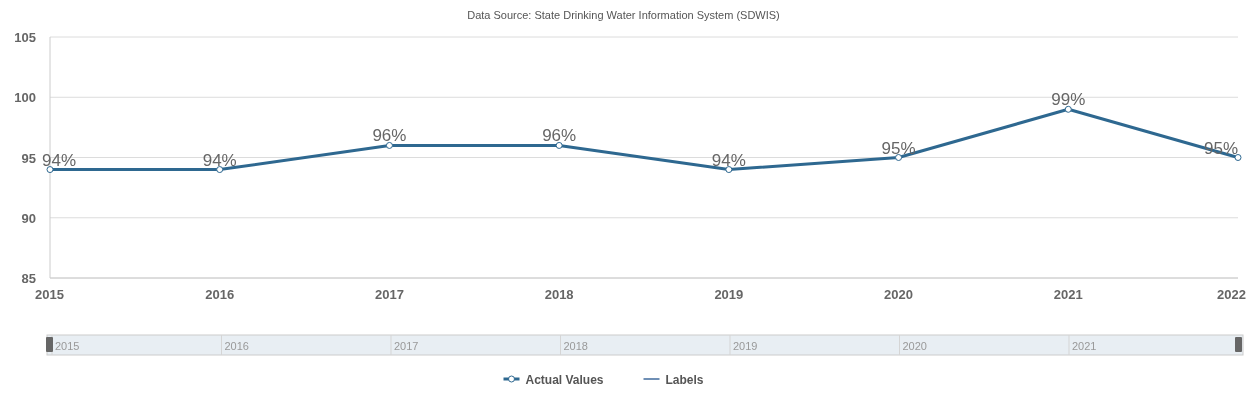 This screenshot has width=1247, height=410. Describe the element at coordinates (684, 380) in the screenshot. I see `legend-label: Labels` at that location.